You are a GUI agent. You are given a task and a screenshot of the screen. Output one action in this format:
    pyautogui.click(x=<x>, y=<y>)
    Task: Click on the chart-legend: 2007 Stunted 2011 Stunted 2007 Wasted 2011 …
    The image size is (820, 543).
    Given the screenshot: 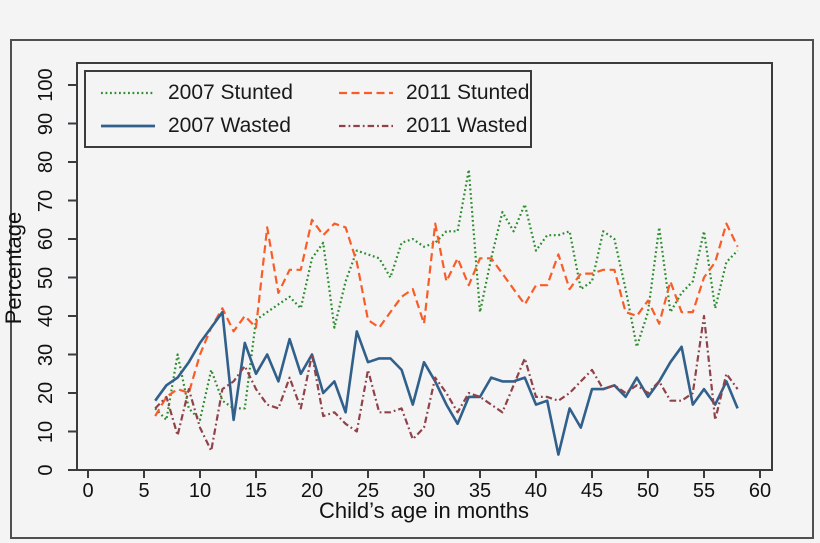 What is the action you would take?
    pyautogui.click(x=308, y=109)
    